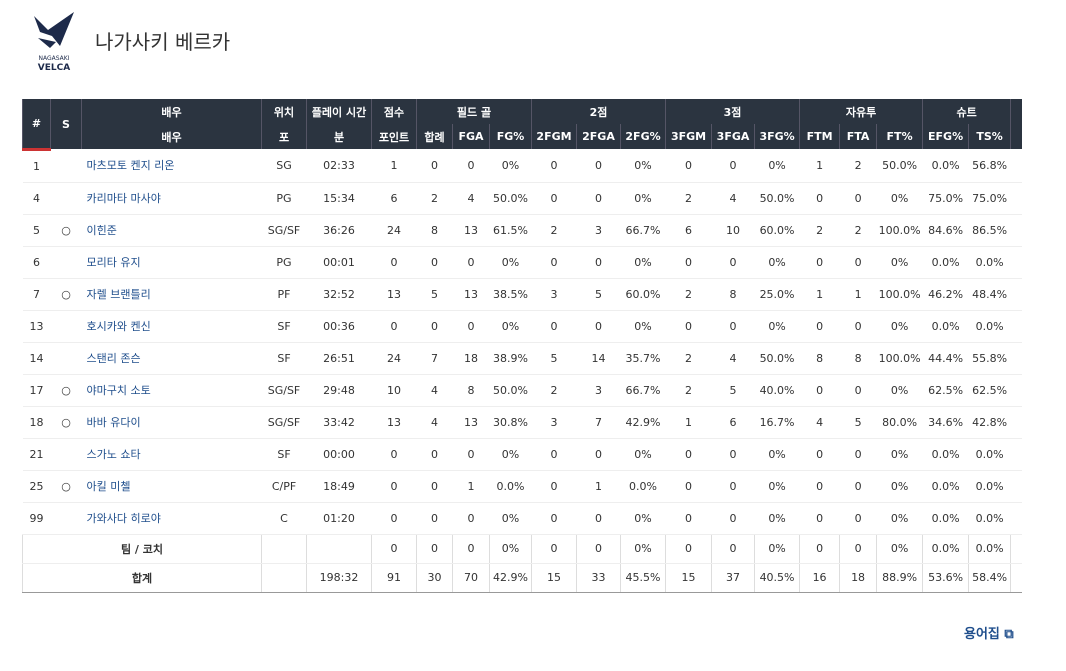  What do you see at coordinates (522, 262) in the screenshot?
I see `player-row: 6 모리타 유지 PG 00:01 0 0 0 0% 0 0 0% 0 0 0% 0 0 0% 0.0% 0.0%` at bounding box center [522, 262].